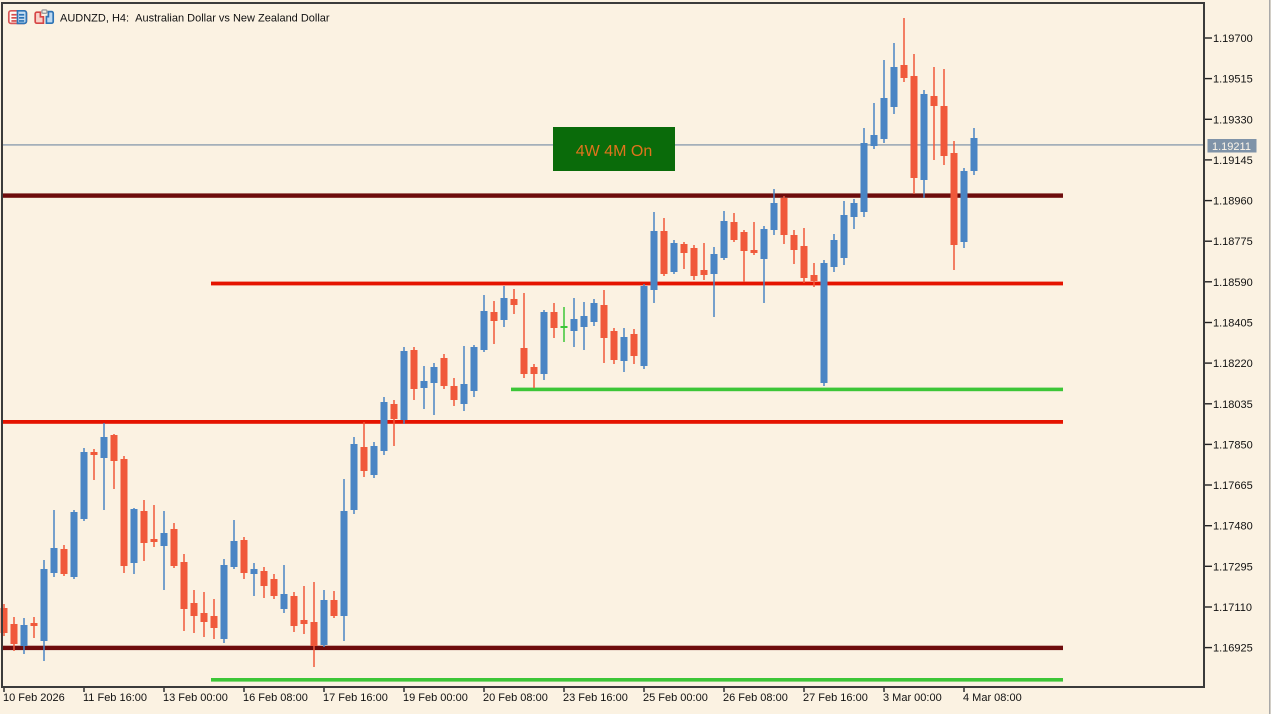 This screenshot has width=1271, height=714. What do you see at coordinates (1233, 202) in the screenshot?
I see `svg-text: 1.18960` at bounding box center [1233, 202].